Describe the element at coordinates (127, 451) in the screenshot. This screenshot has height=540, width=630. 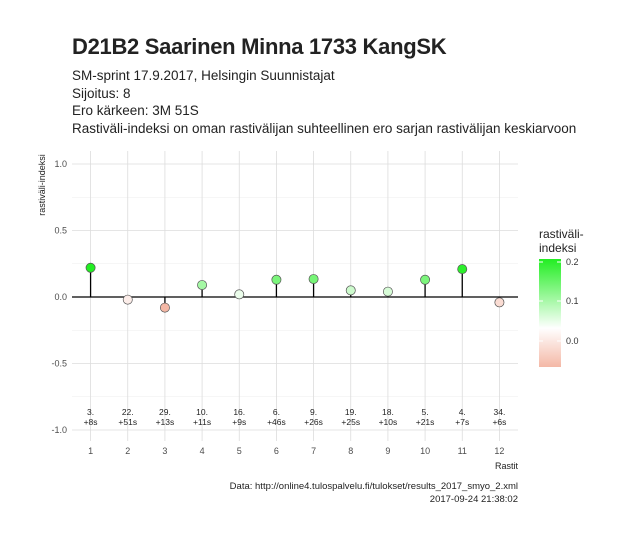
I see `x-tick-label: 2` at that location.